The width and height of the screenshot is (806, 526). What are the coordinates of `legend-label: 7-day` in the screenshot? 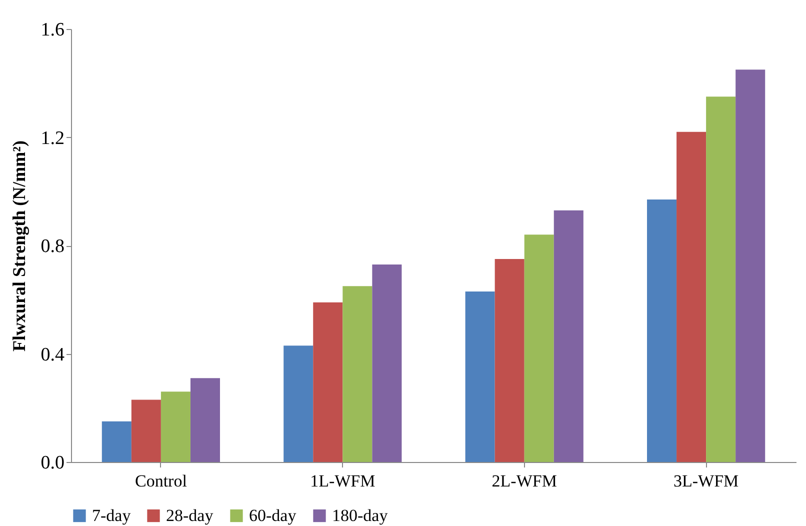 It's located at (112, 515).